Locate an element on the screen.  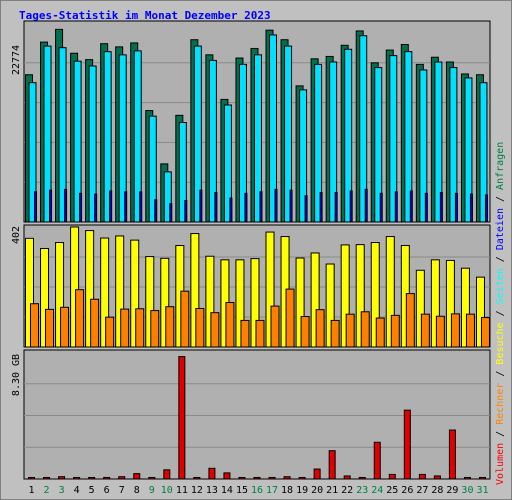
x-tick-label: 26 is located at coordinates (407, 490).